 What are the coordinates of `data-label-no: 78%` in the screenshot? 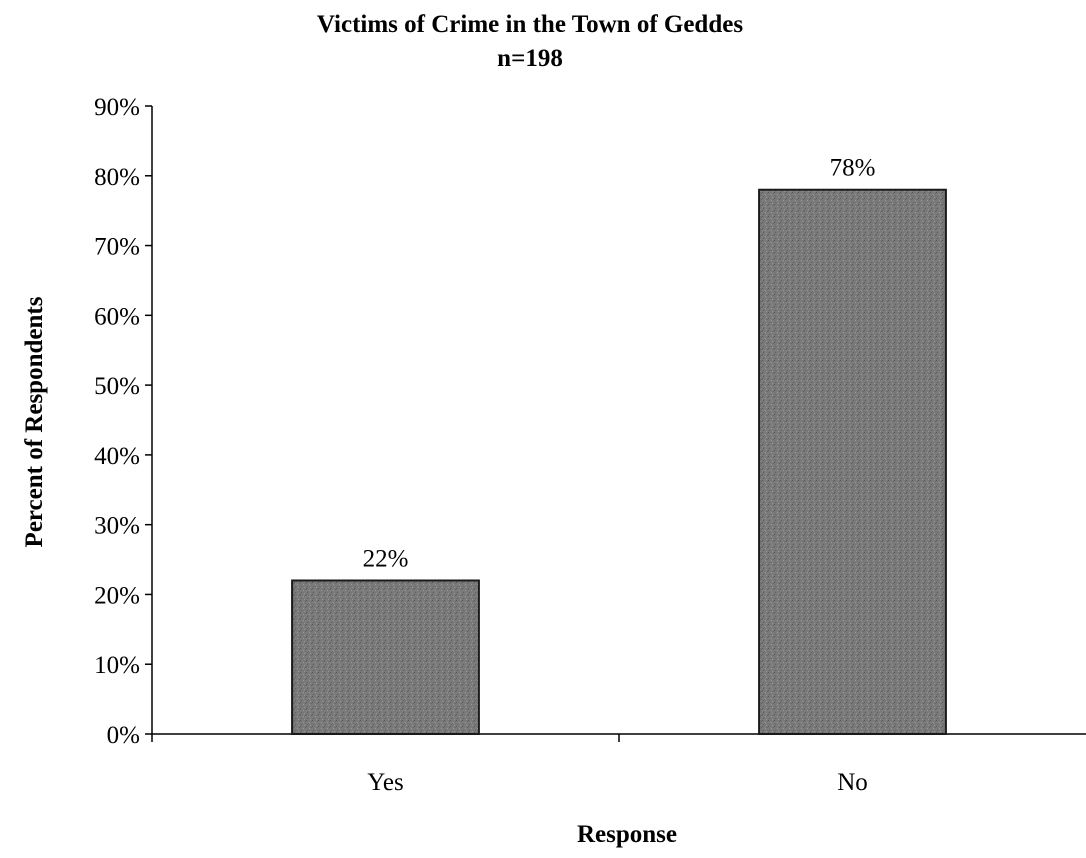 It's located at (853, 168).